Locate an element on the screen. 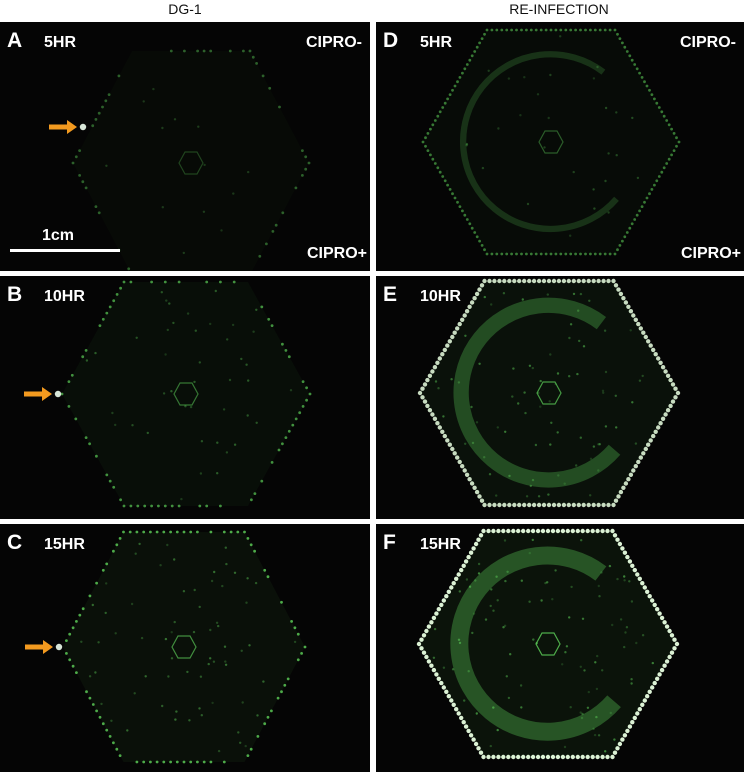  panel-letter: B is located at coordinates (14, 295).